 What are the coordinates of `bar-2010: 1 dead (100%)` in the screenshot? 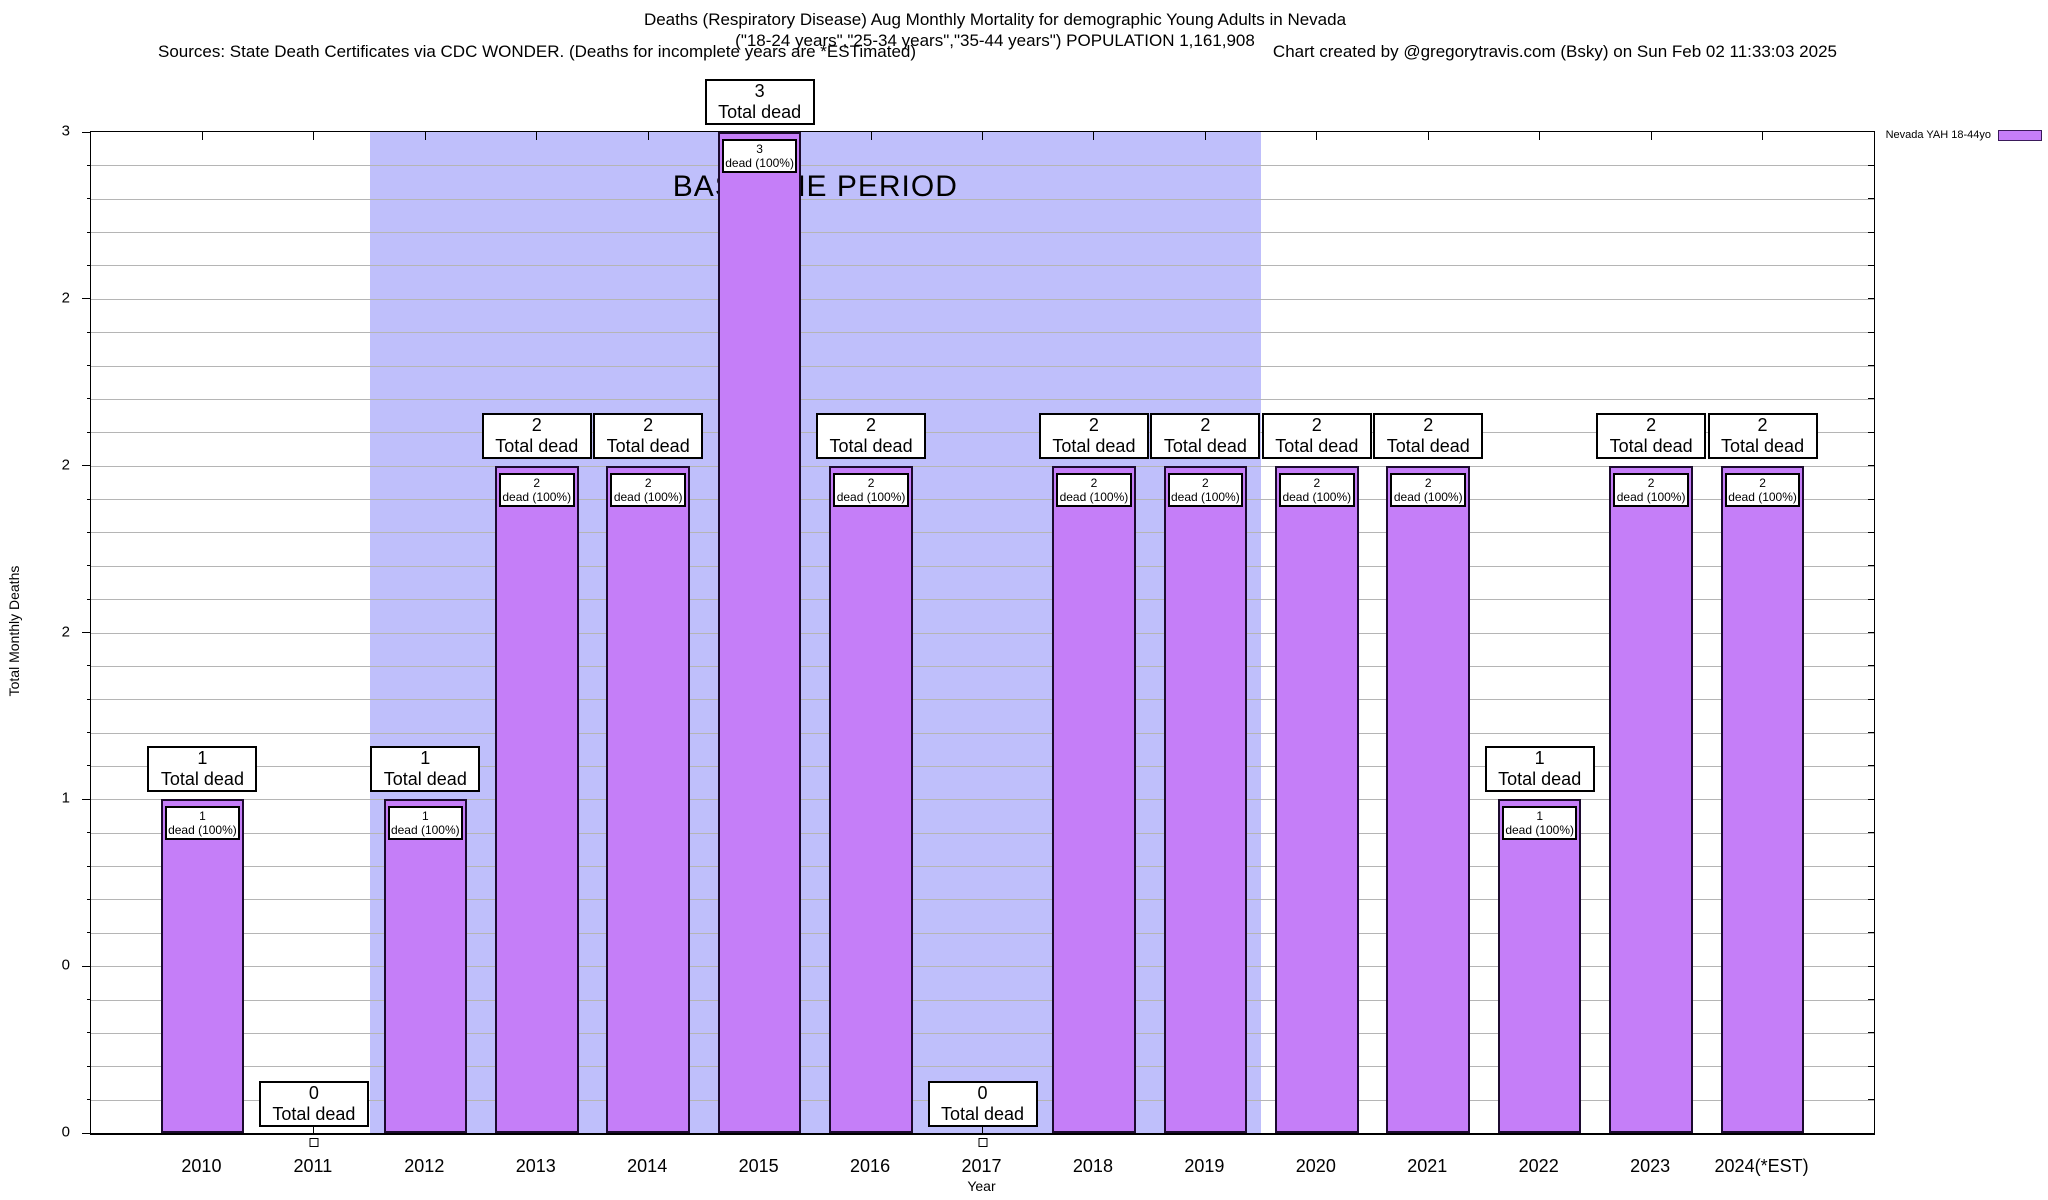 It's located at (202, 966).